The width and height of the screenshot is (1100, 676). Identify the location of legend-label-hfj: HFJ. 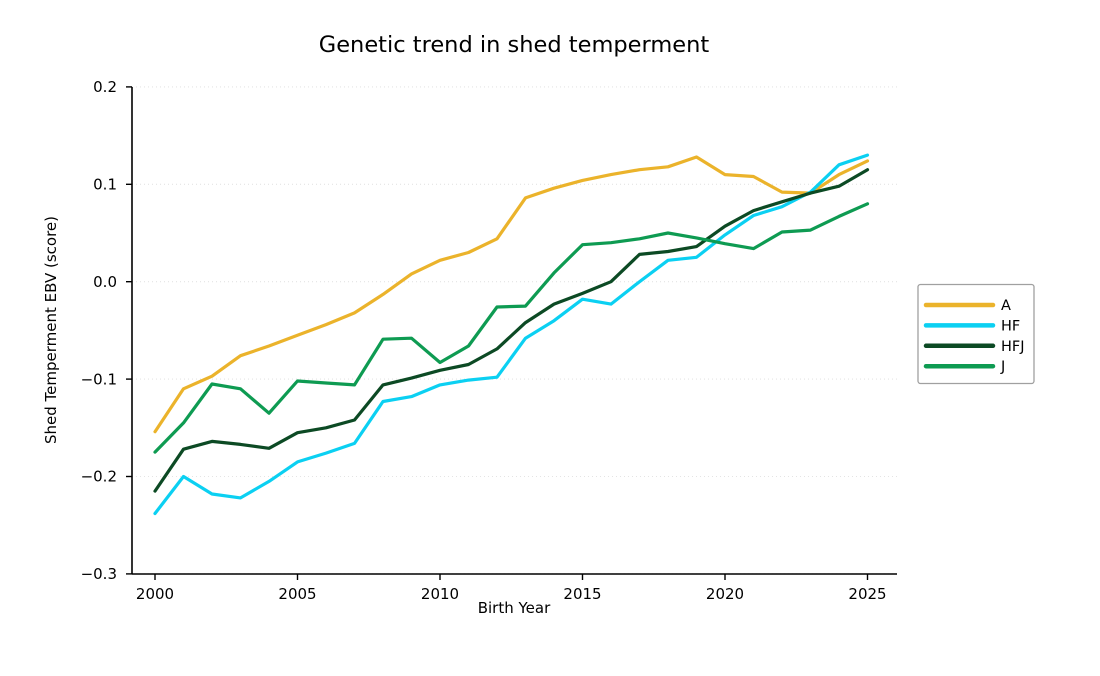
(1013, 347).